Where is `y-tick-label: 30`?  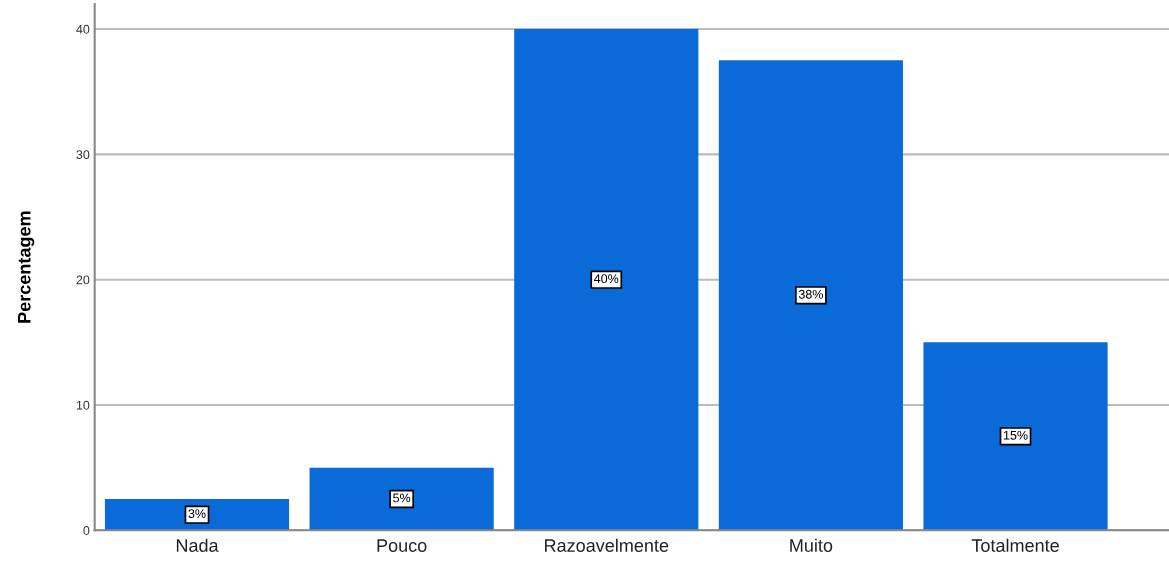
y-tick-label: 30 is located at coordinates (83, 155).